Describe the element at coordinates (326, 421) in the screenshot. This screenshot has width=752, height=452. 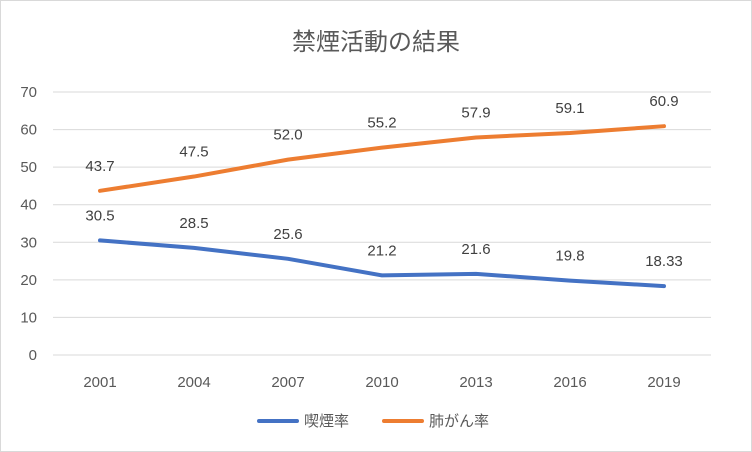
I see `legend-entry: 喫煙率` at that location.